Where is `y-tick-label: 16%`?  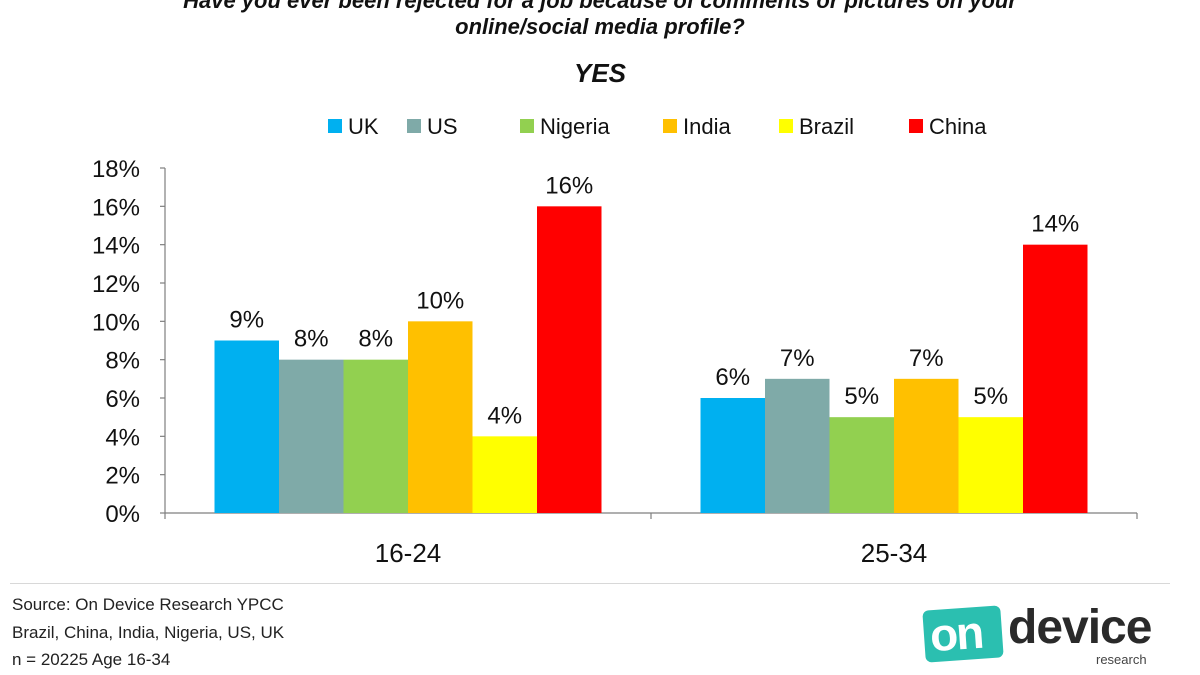 y-tick-label: 16% is located at coordinates (116, 207).